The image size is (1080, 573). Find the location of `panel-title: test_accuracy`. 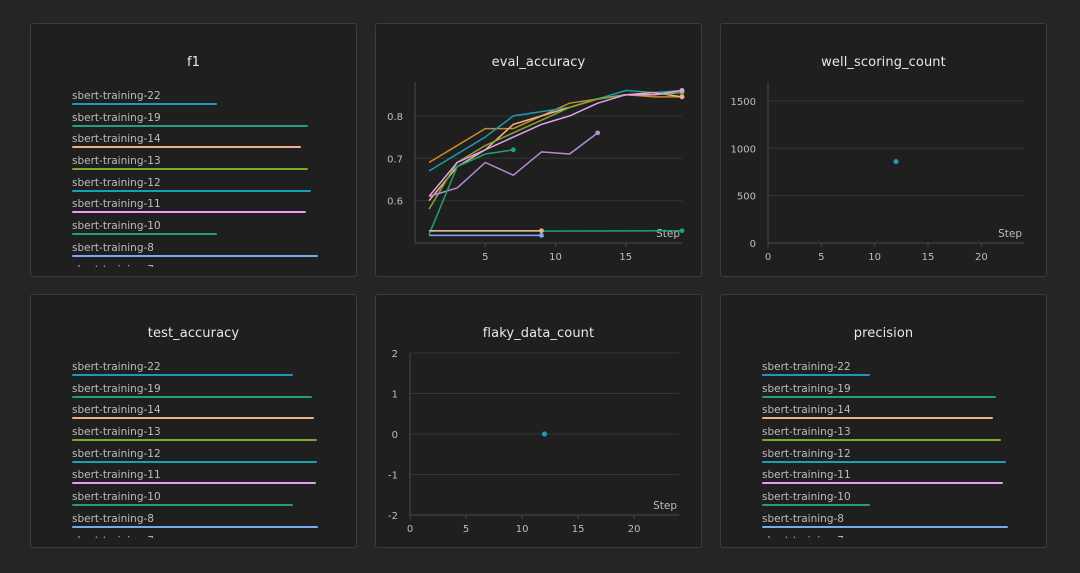

panel-title: test_accuracy is located at coordinates (193, 333).